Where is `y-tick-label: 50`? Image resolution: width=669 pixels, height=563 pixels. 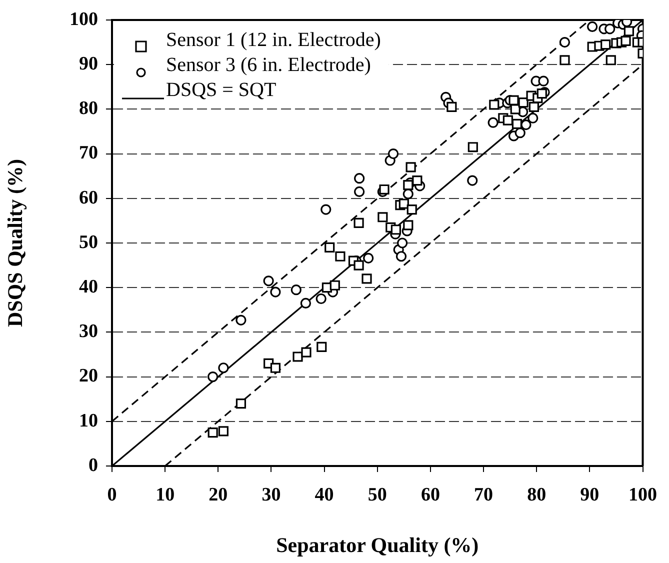
y-tick-label: 50 is located at coordinates (88, 242).